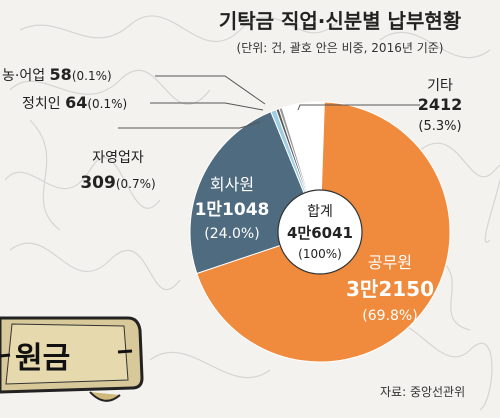 The image size is (500, 418). I want to click on label-nongeo: 농·어업 58(0.1%), so click(57, 74).